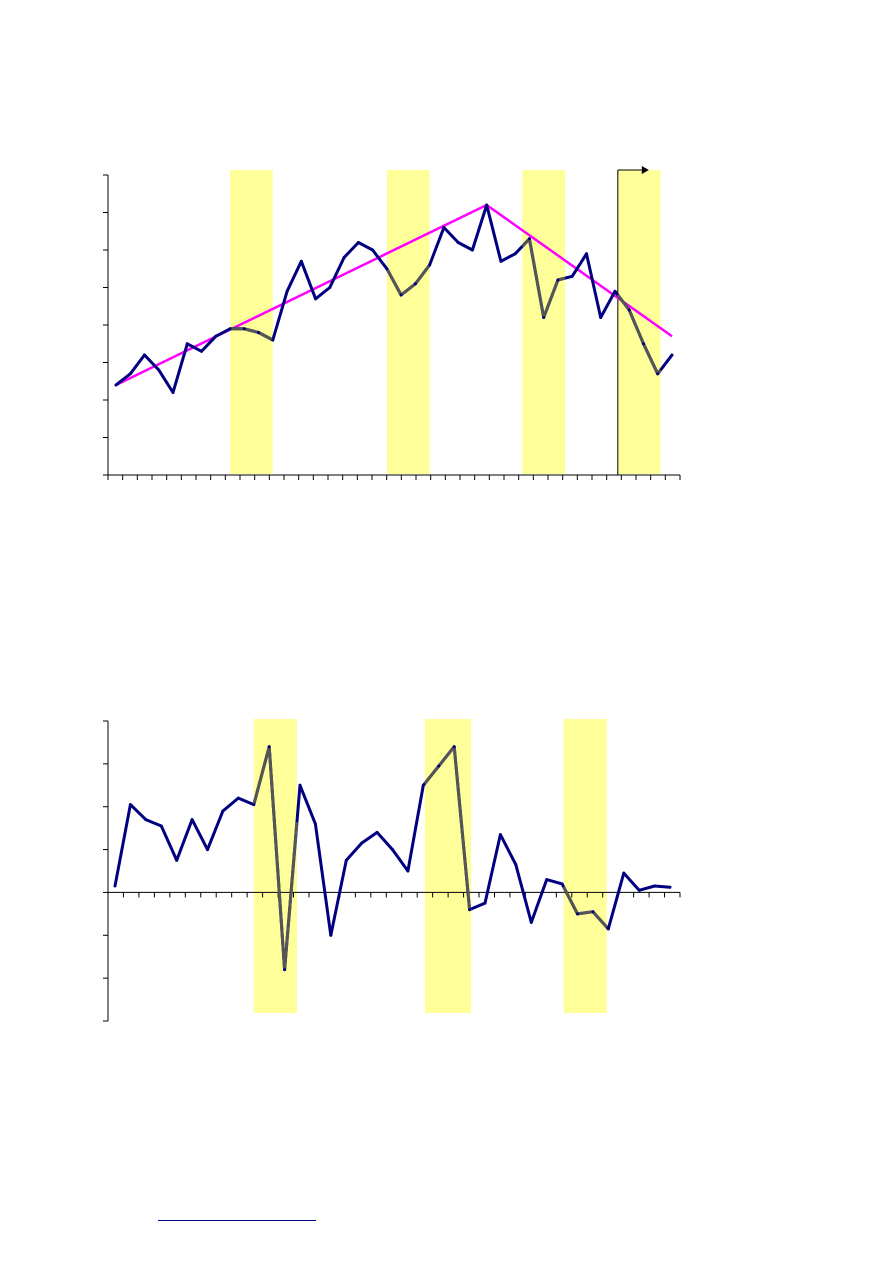 The image size is (893, 1263). I want to click on marker-arrowhead, so click(645, 170).